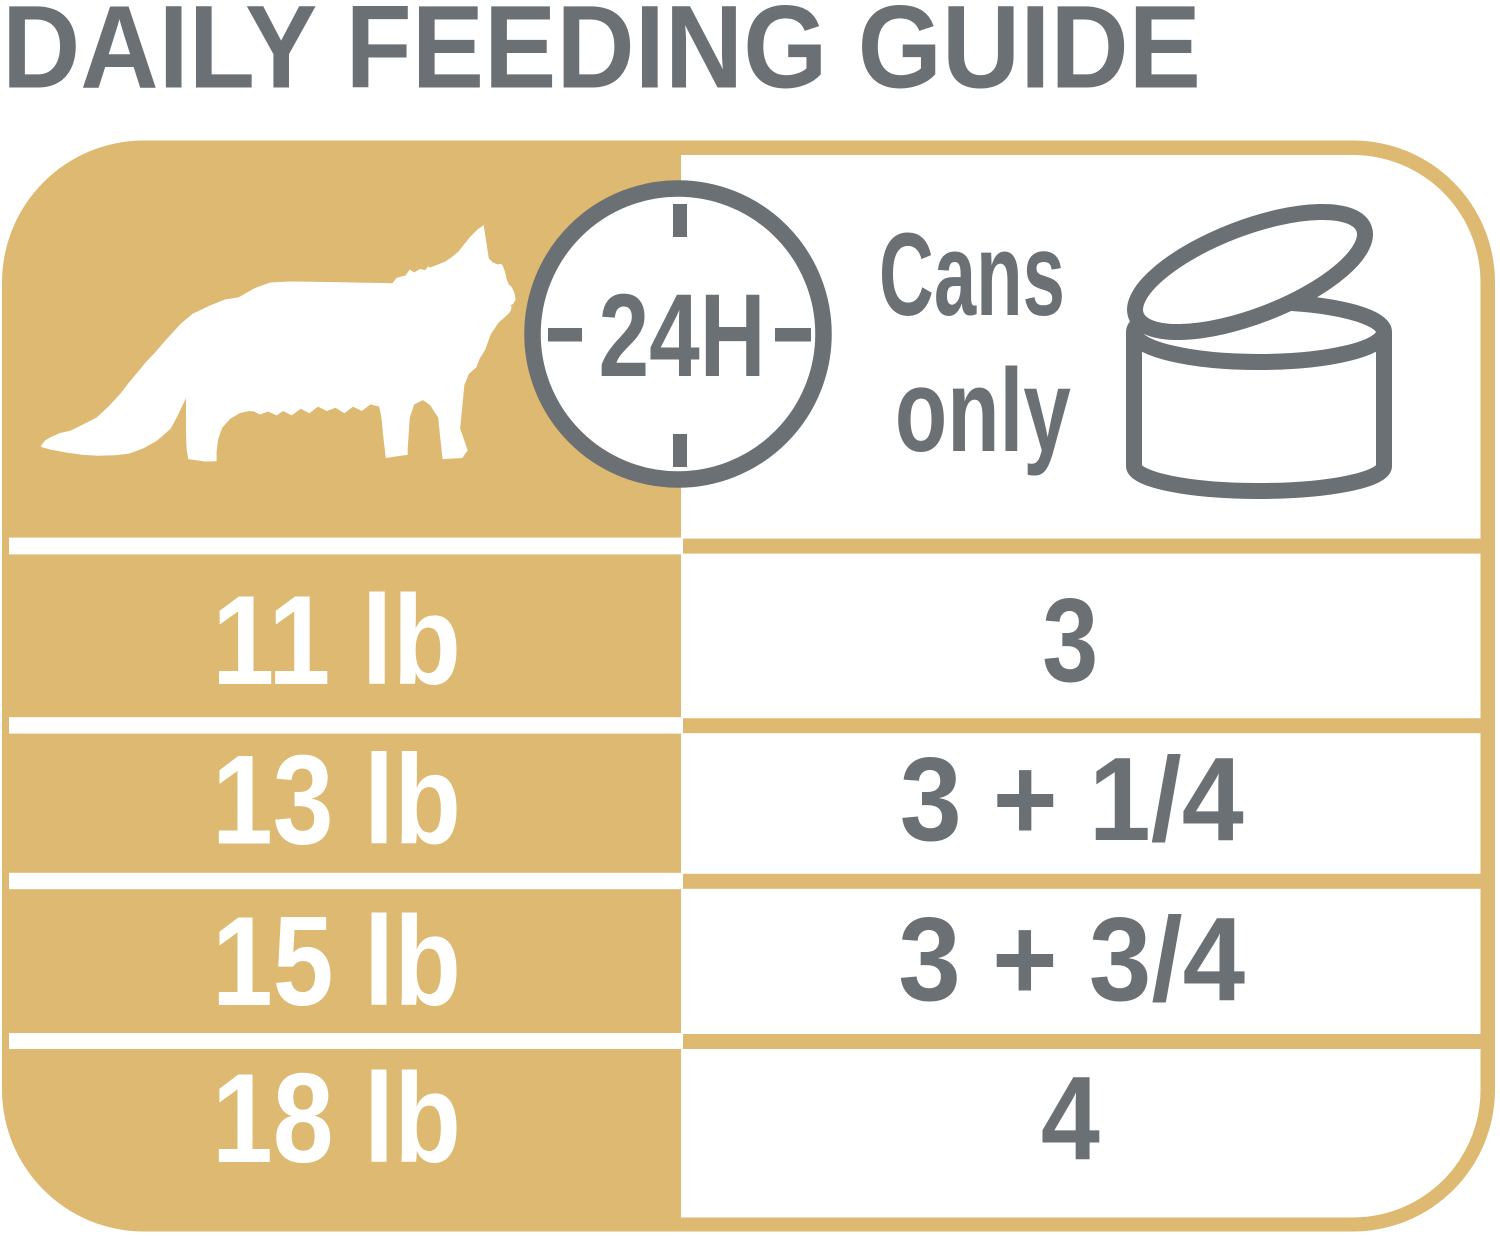 The width and height of the screenshot is (1500, 1236). Describe the element at coordinates (1072, 800) in the screenshot. I see `svg-text: 3 + 1/4` at that location.